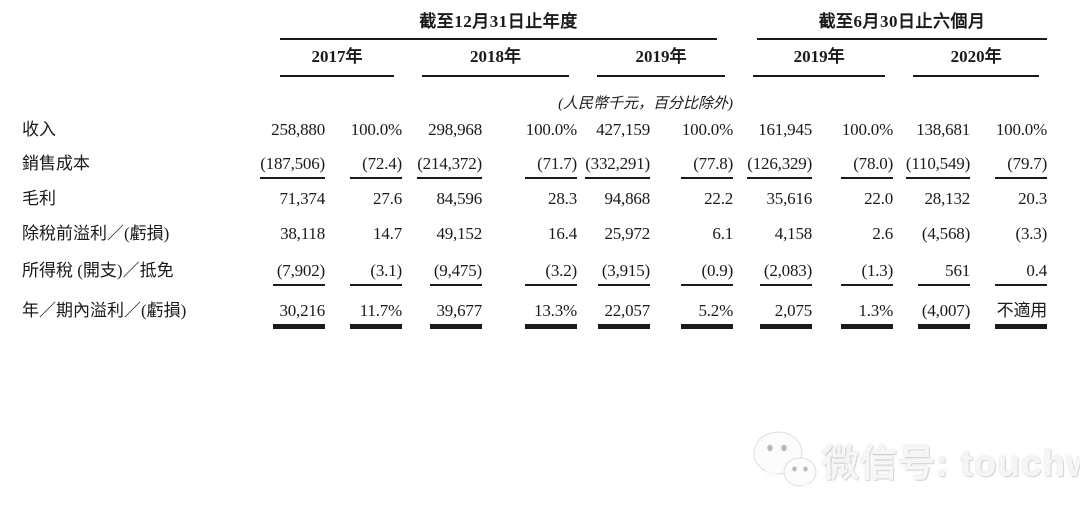  Describe the element at coordinates (785, 460) in the screenshot. I see `wechat-icon` at that location.